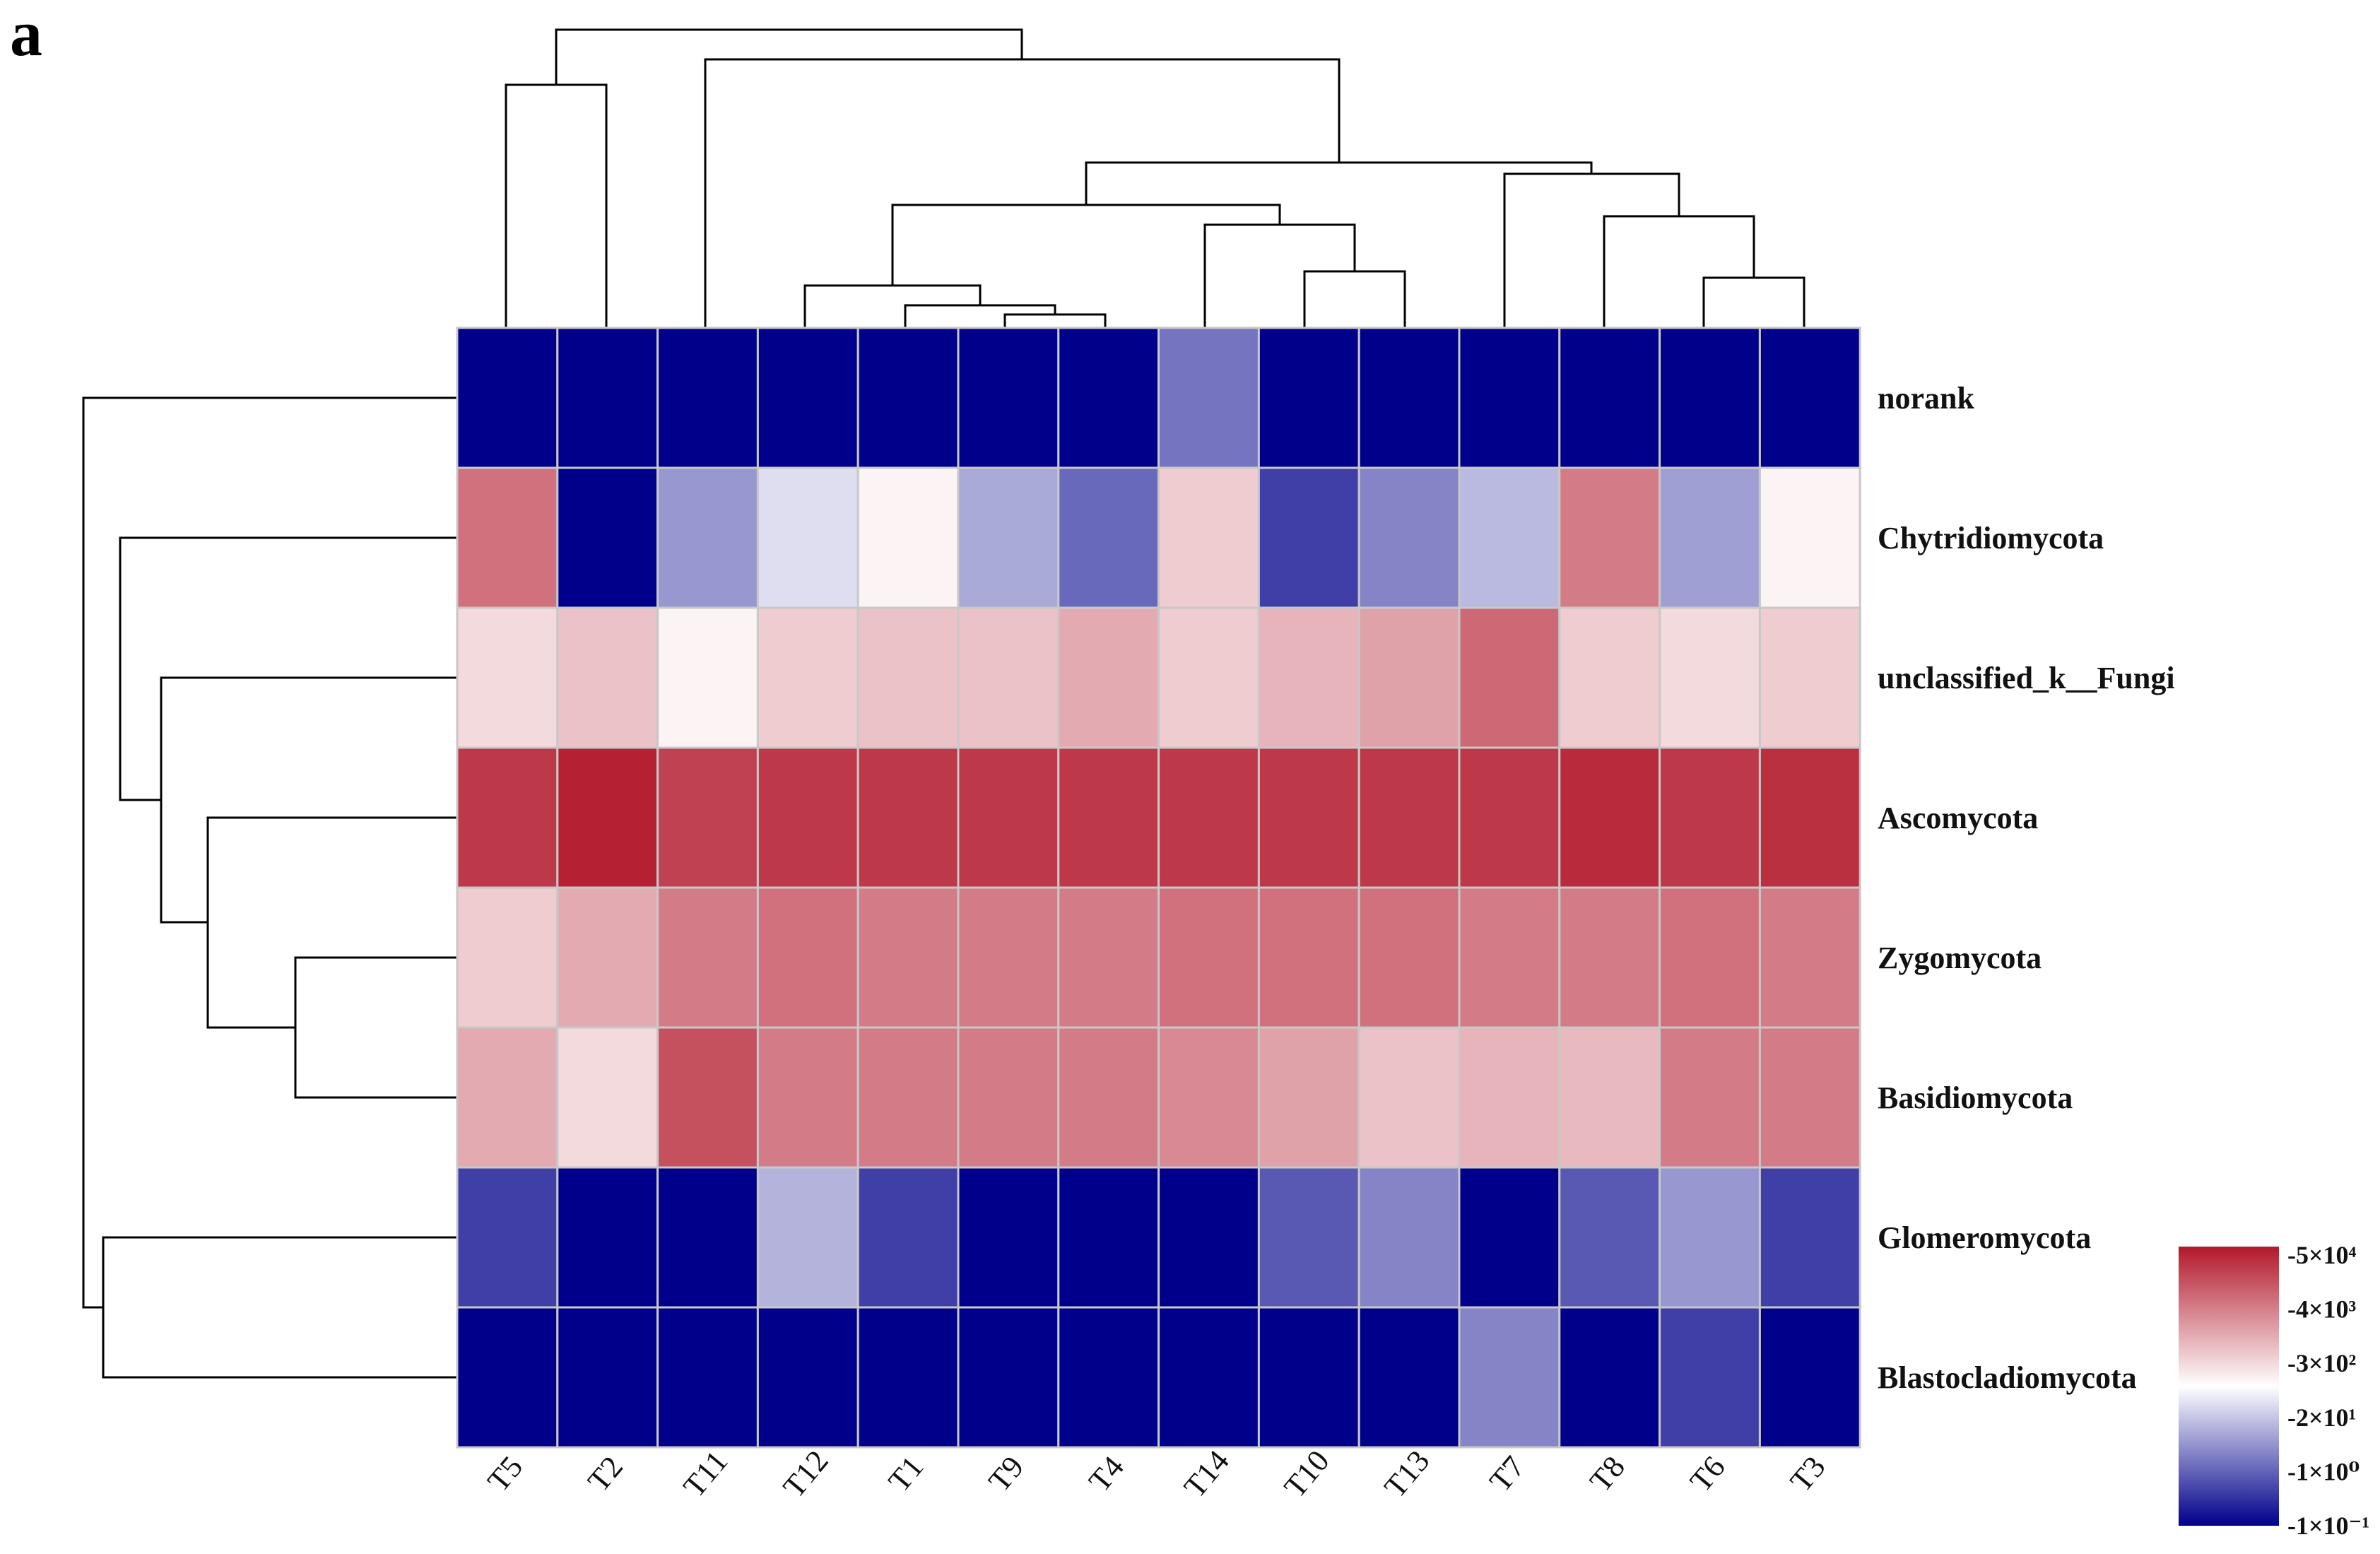 The image size is (2380, 1554). Describe the element at coordinates (2321, 1417) in the screenshot. I see `legend-label: -2×10¹` at that location.